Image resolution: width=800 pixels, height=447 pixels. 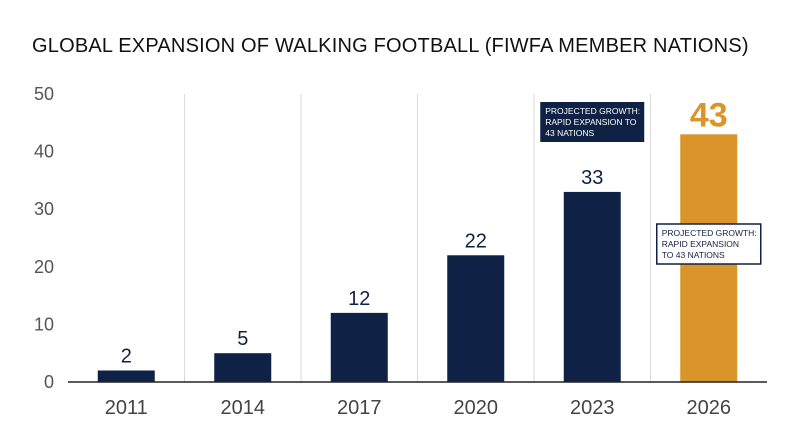 I want to click on bar-2017, so click(x=359, y=347).